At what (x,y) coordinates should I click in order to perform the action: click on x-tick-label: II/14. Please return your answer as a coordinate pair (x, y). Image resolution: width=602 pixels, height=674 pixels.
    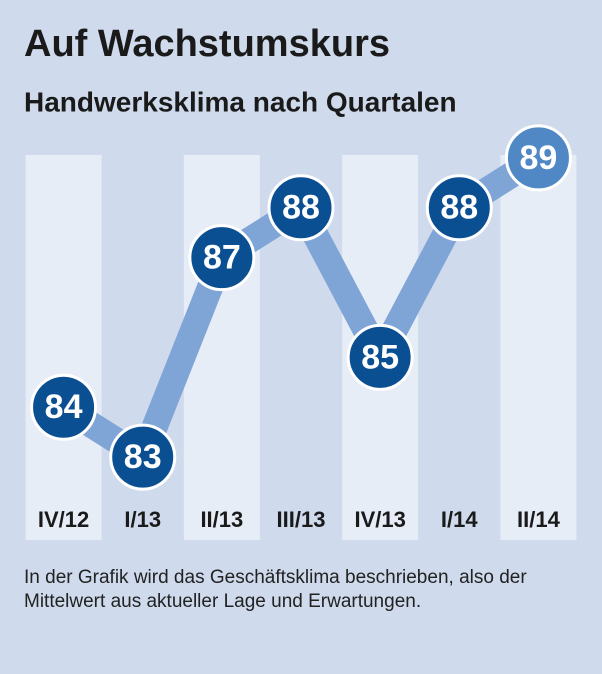
    Looking at the image, I should click on (539, 519).